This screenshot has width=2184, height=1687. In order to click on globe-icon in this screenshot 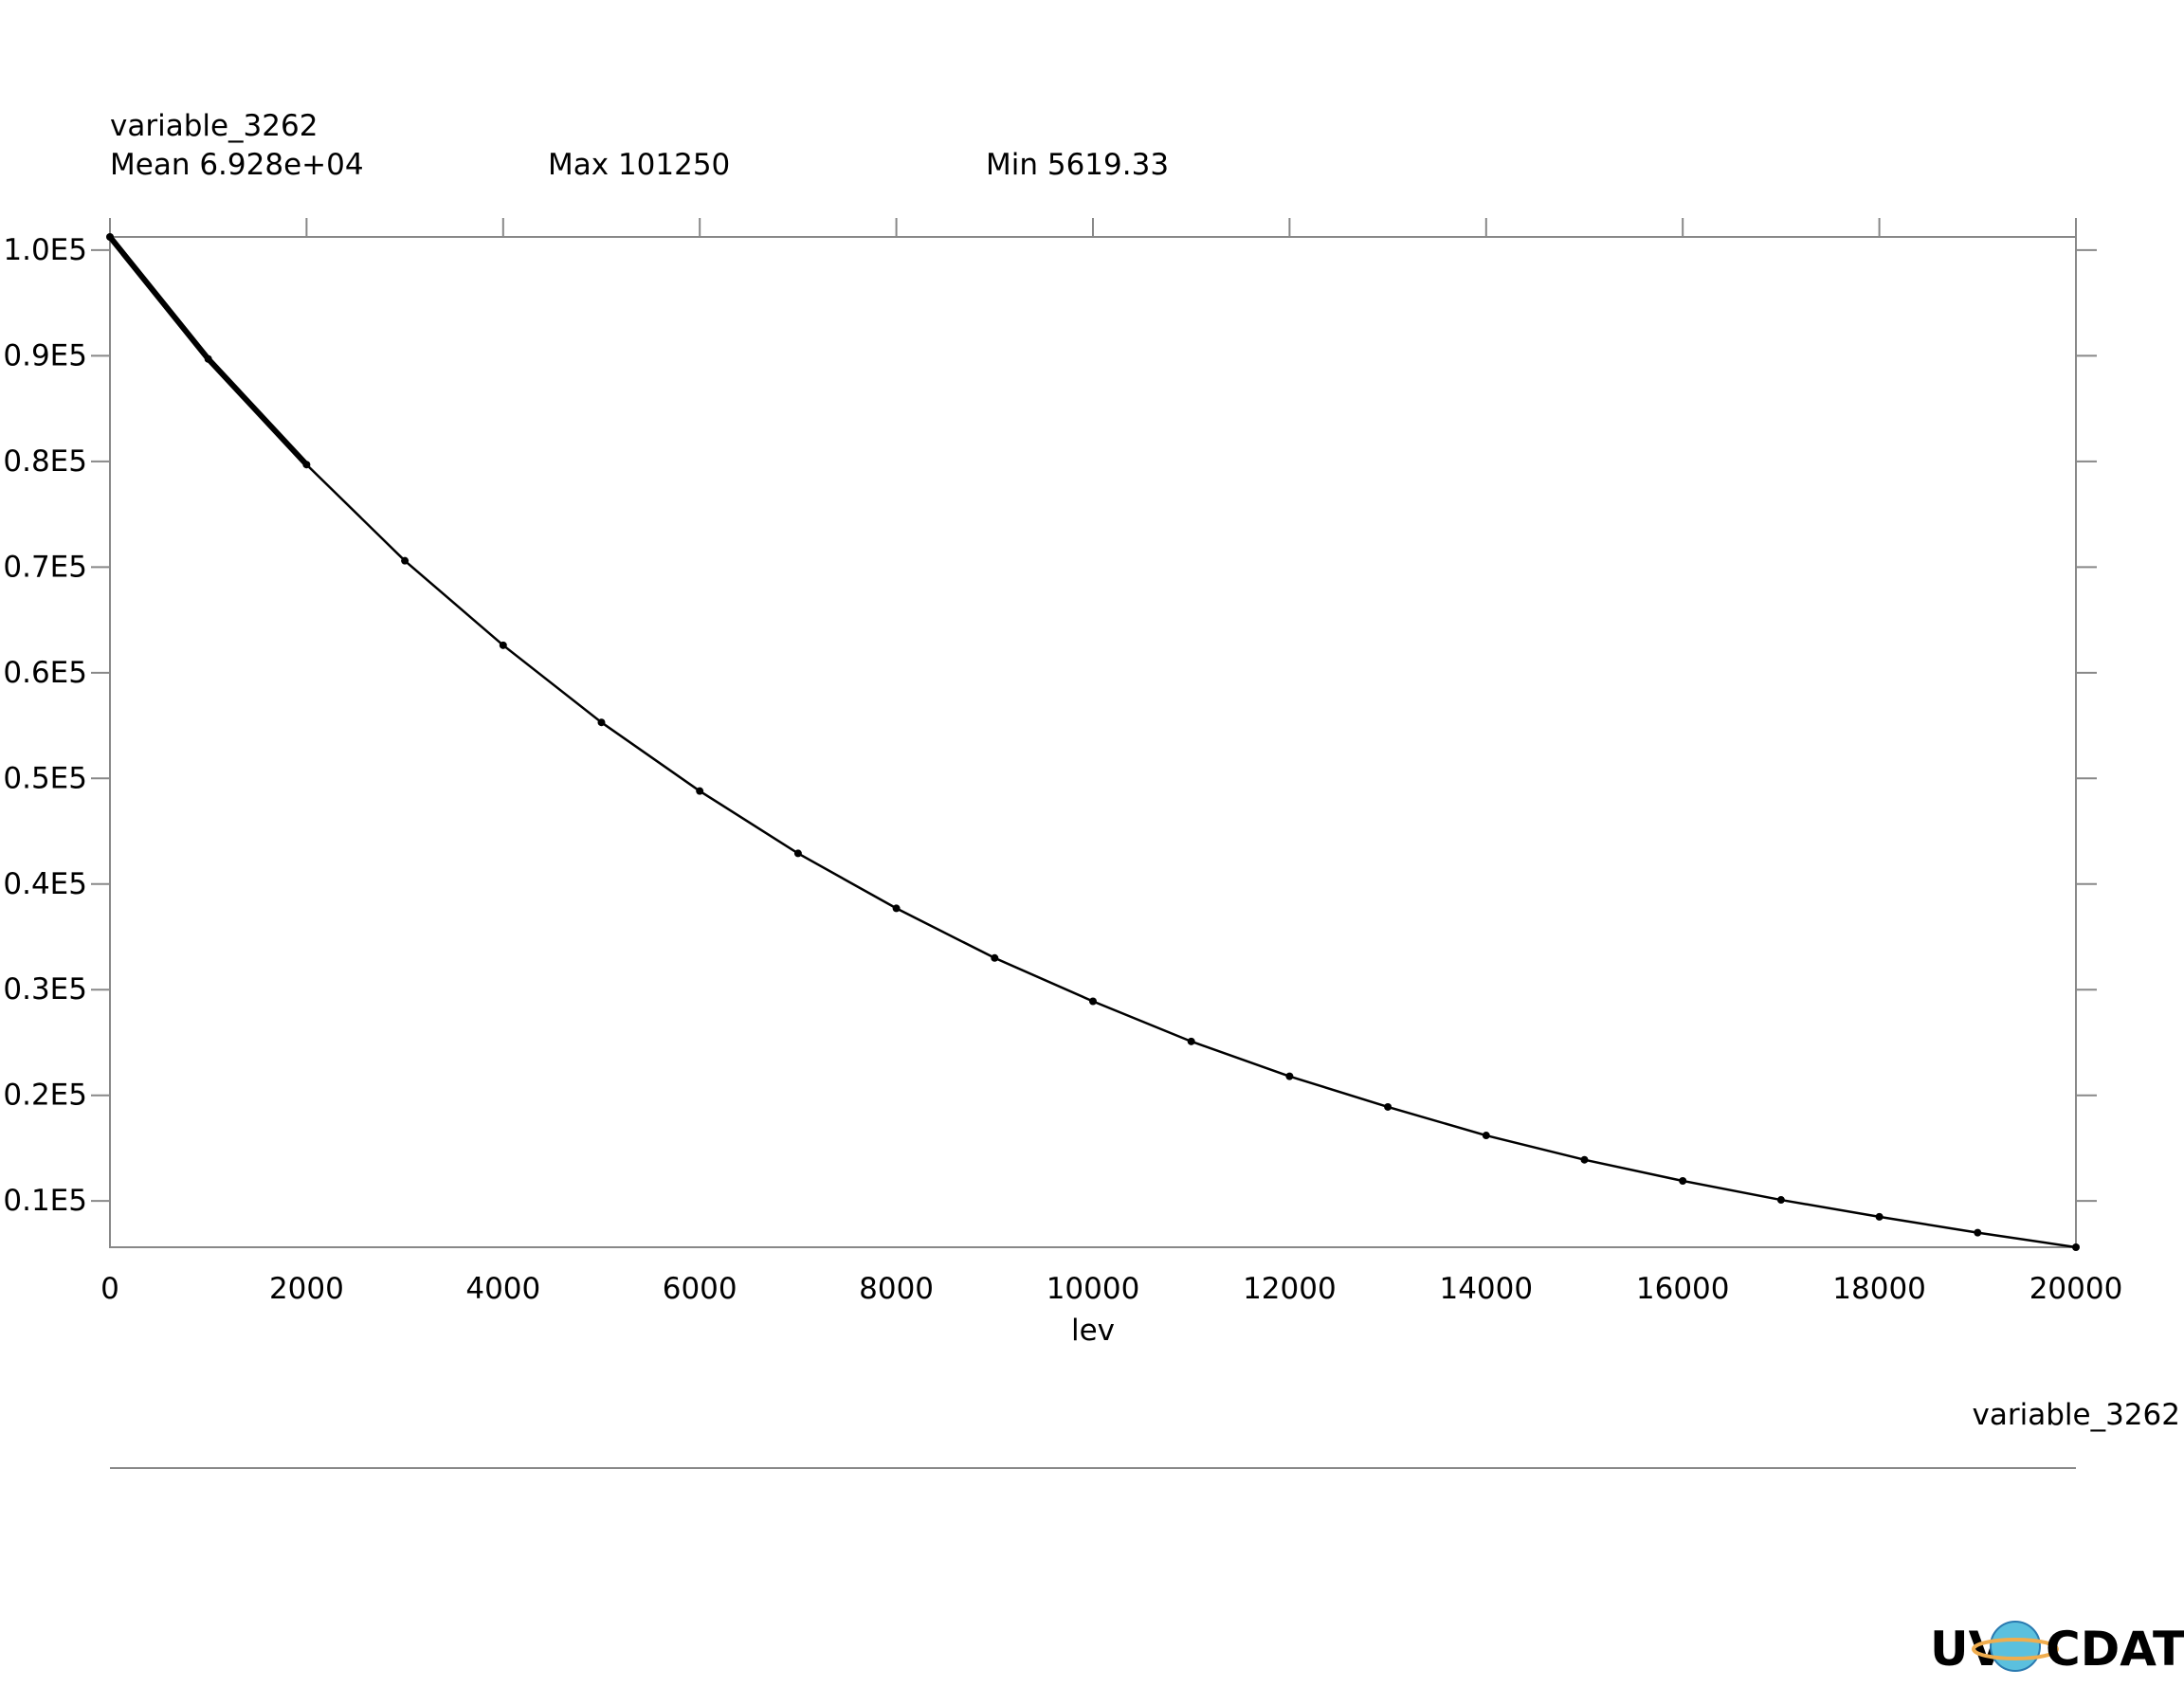, I will do `click(2015, 1646)`.